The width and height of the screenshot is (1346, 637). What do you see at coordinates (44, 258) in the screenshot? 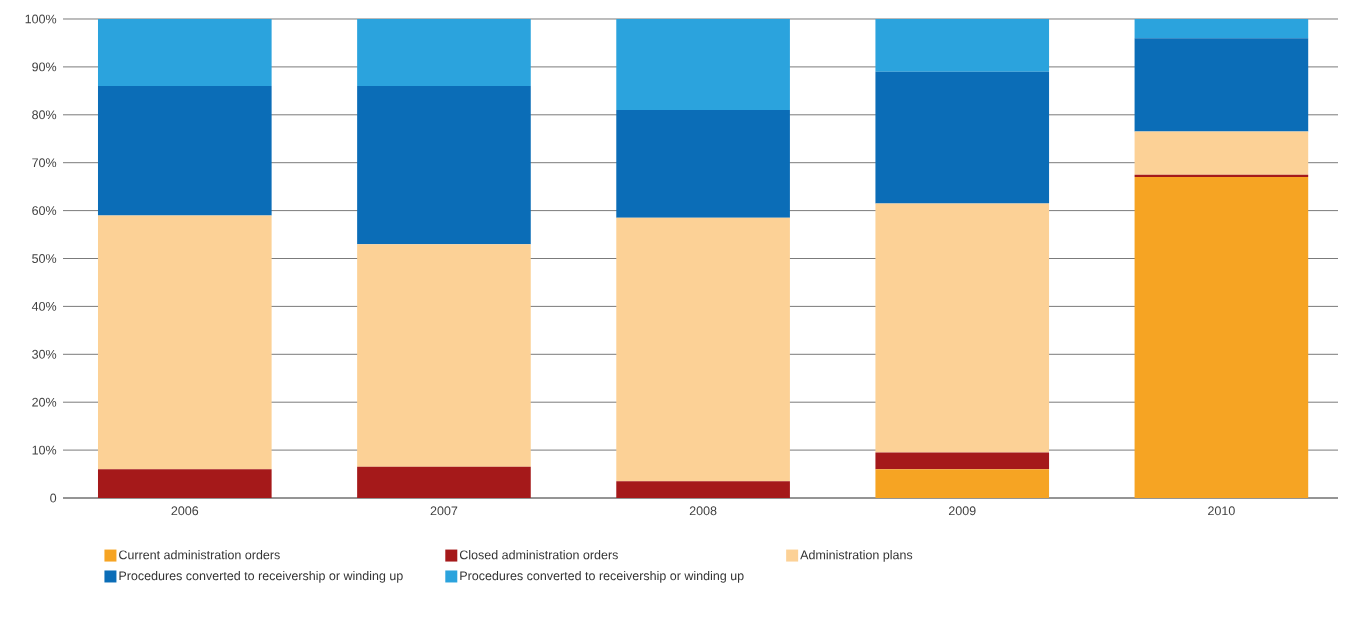
I see `y-tick-label: 50%` at bounding box center [44, 258].